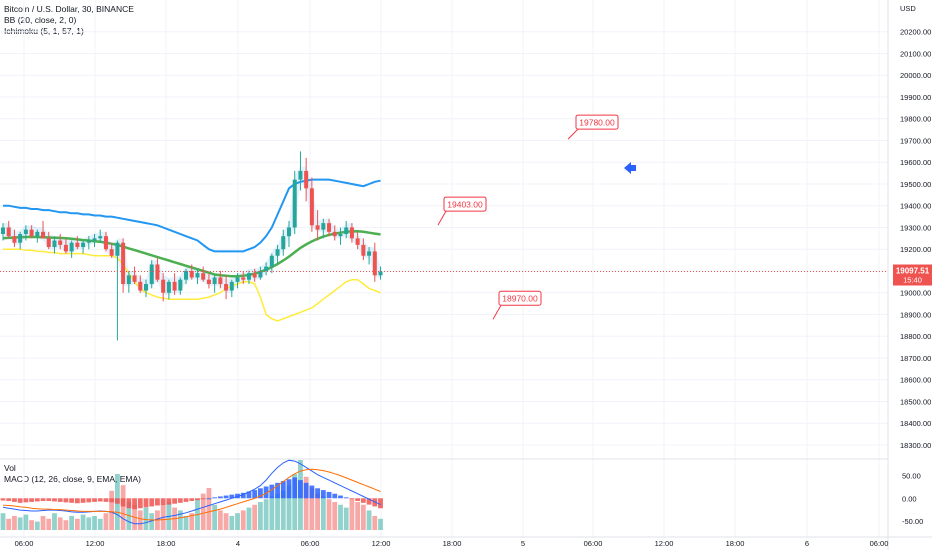  Describe the element at coordinates (915, 314) in the screenshot. I see `price-tick-label: 18900.00` at that location.